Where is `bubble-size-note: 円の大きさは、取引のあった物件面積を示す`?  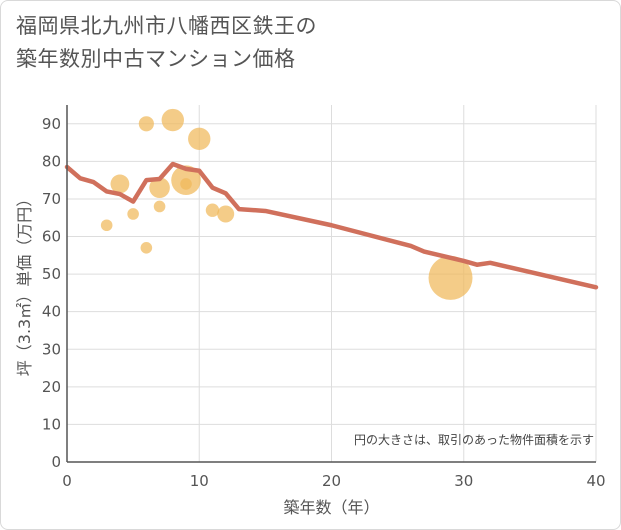
bubble-size-note: 円の大きさは、取引のあった物件面積を示す is located at coordinates (474, 439).